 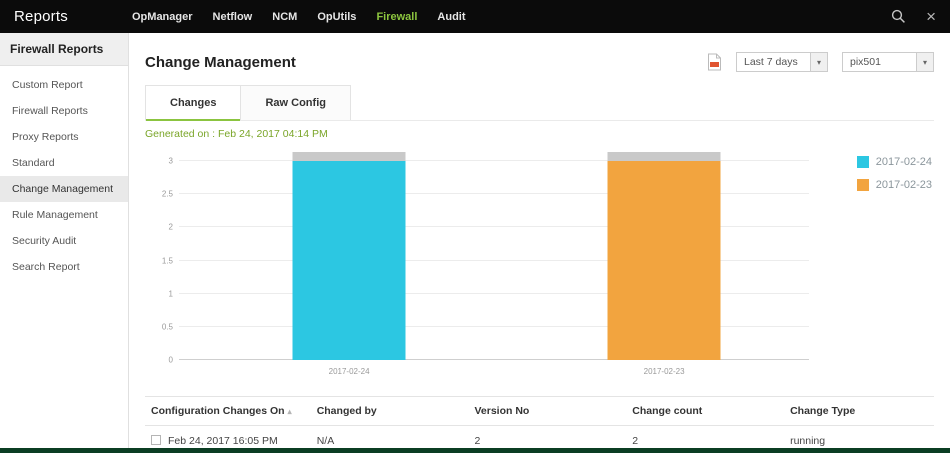 I want to click on bottom-strip, so click(x=475, y=450).